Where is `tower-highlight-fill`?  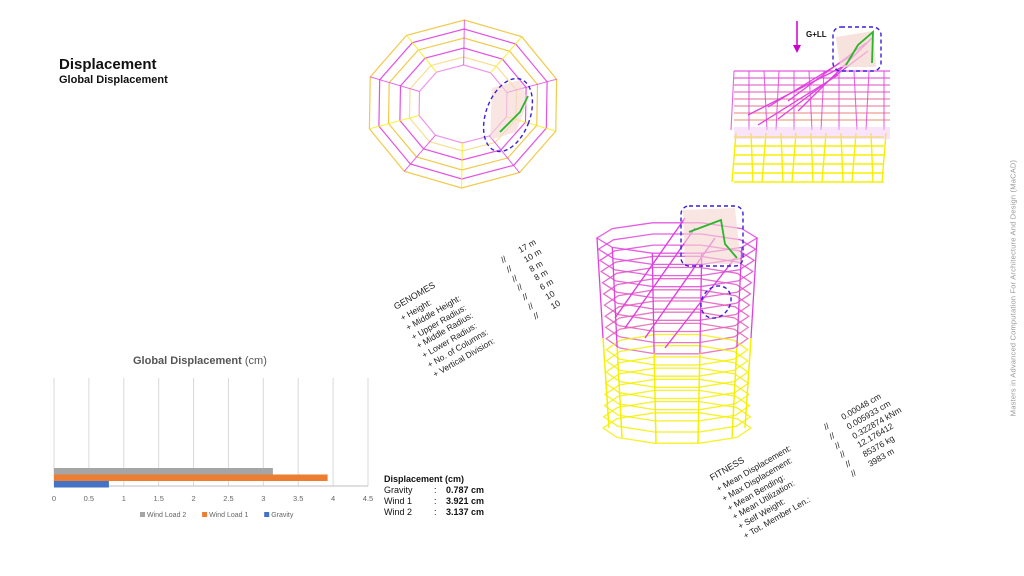 tower-highlight-fill is located at coordinates (712, 236).